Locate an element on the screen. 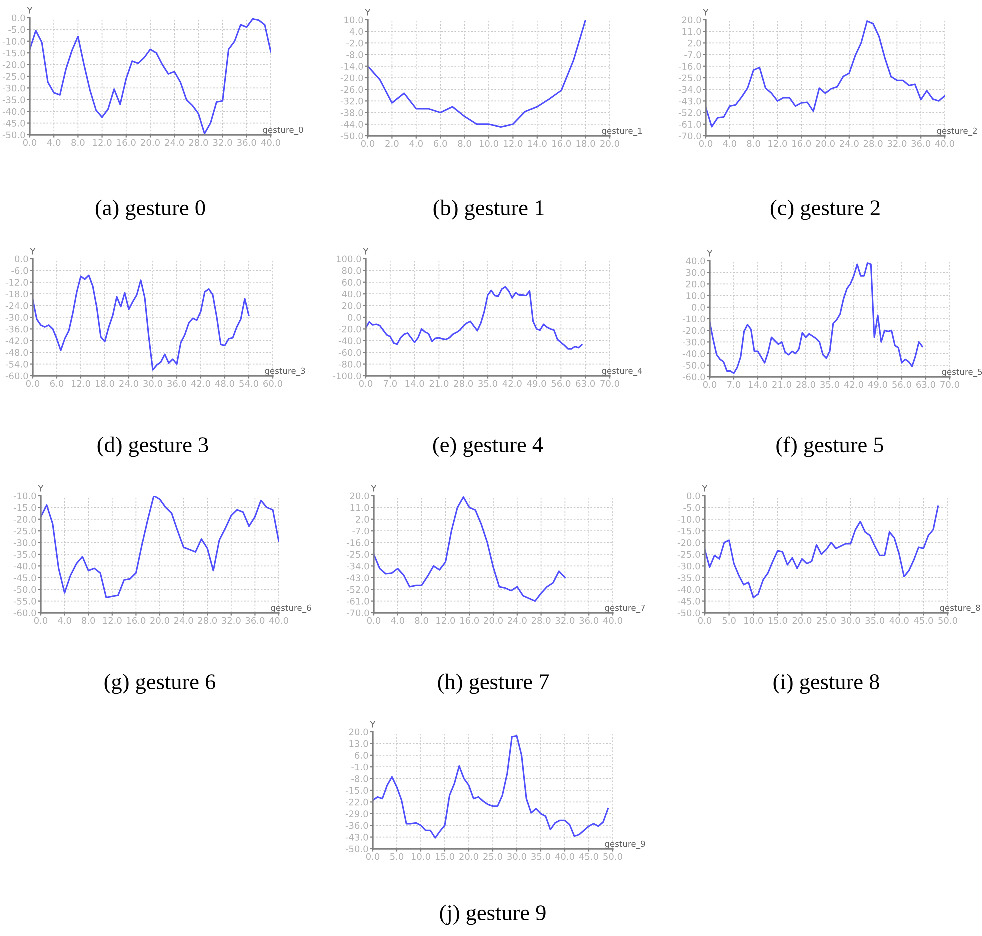 The image size is (982, 936). x-tick-label: 54.0 is located at coordinates (249, 384).